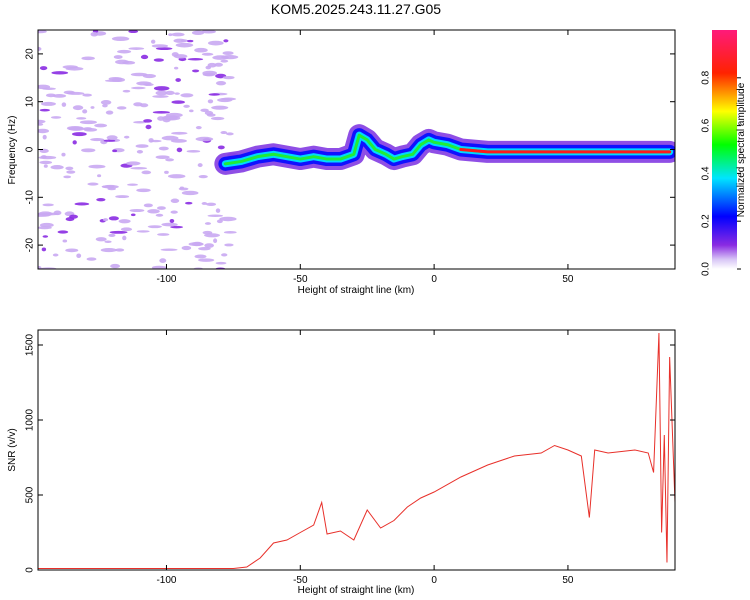 The height and width of the screenshot is (600, 750). Describe the element at coordinates (706, 173) in the screenshot. I see `colorbar-tick-label: 0.4` at that location.